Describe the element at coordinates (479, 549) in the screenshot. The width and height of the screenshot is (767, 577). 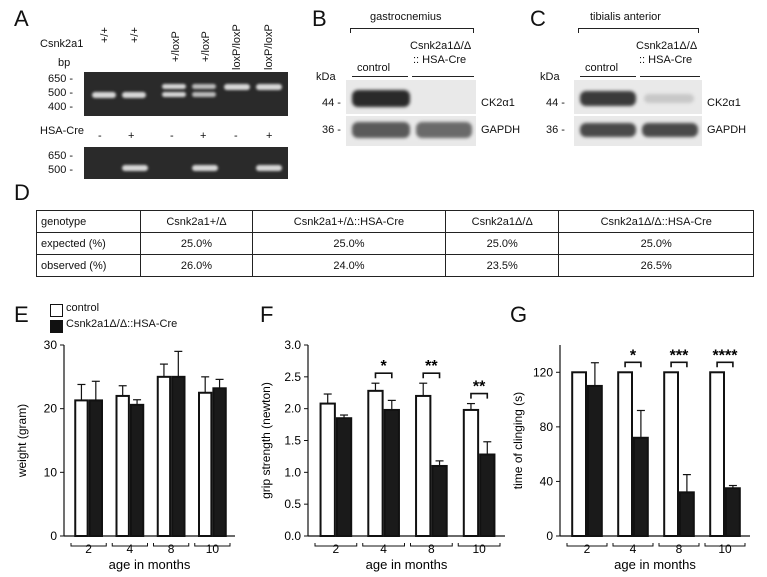
I see `x-tick-label: 10` at that location.